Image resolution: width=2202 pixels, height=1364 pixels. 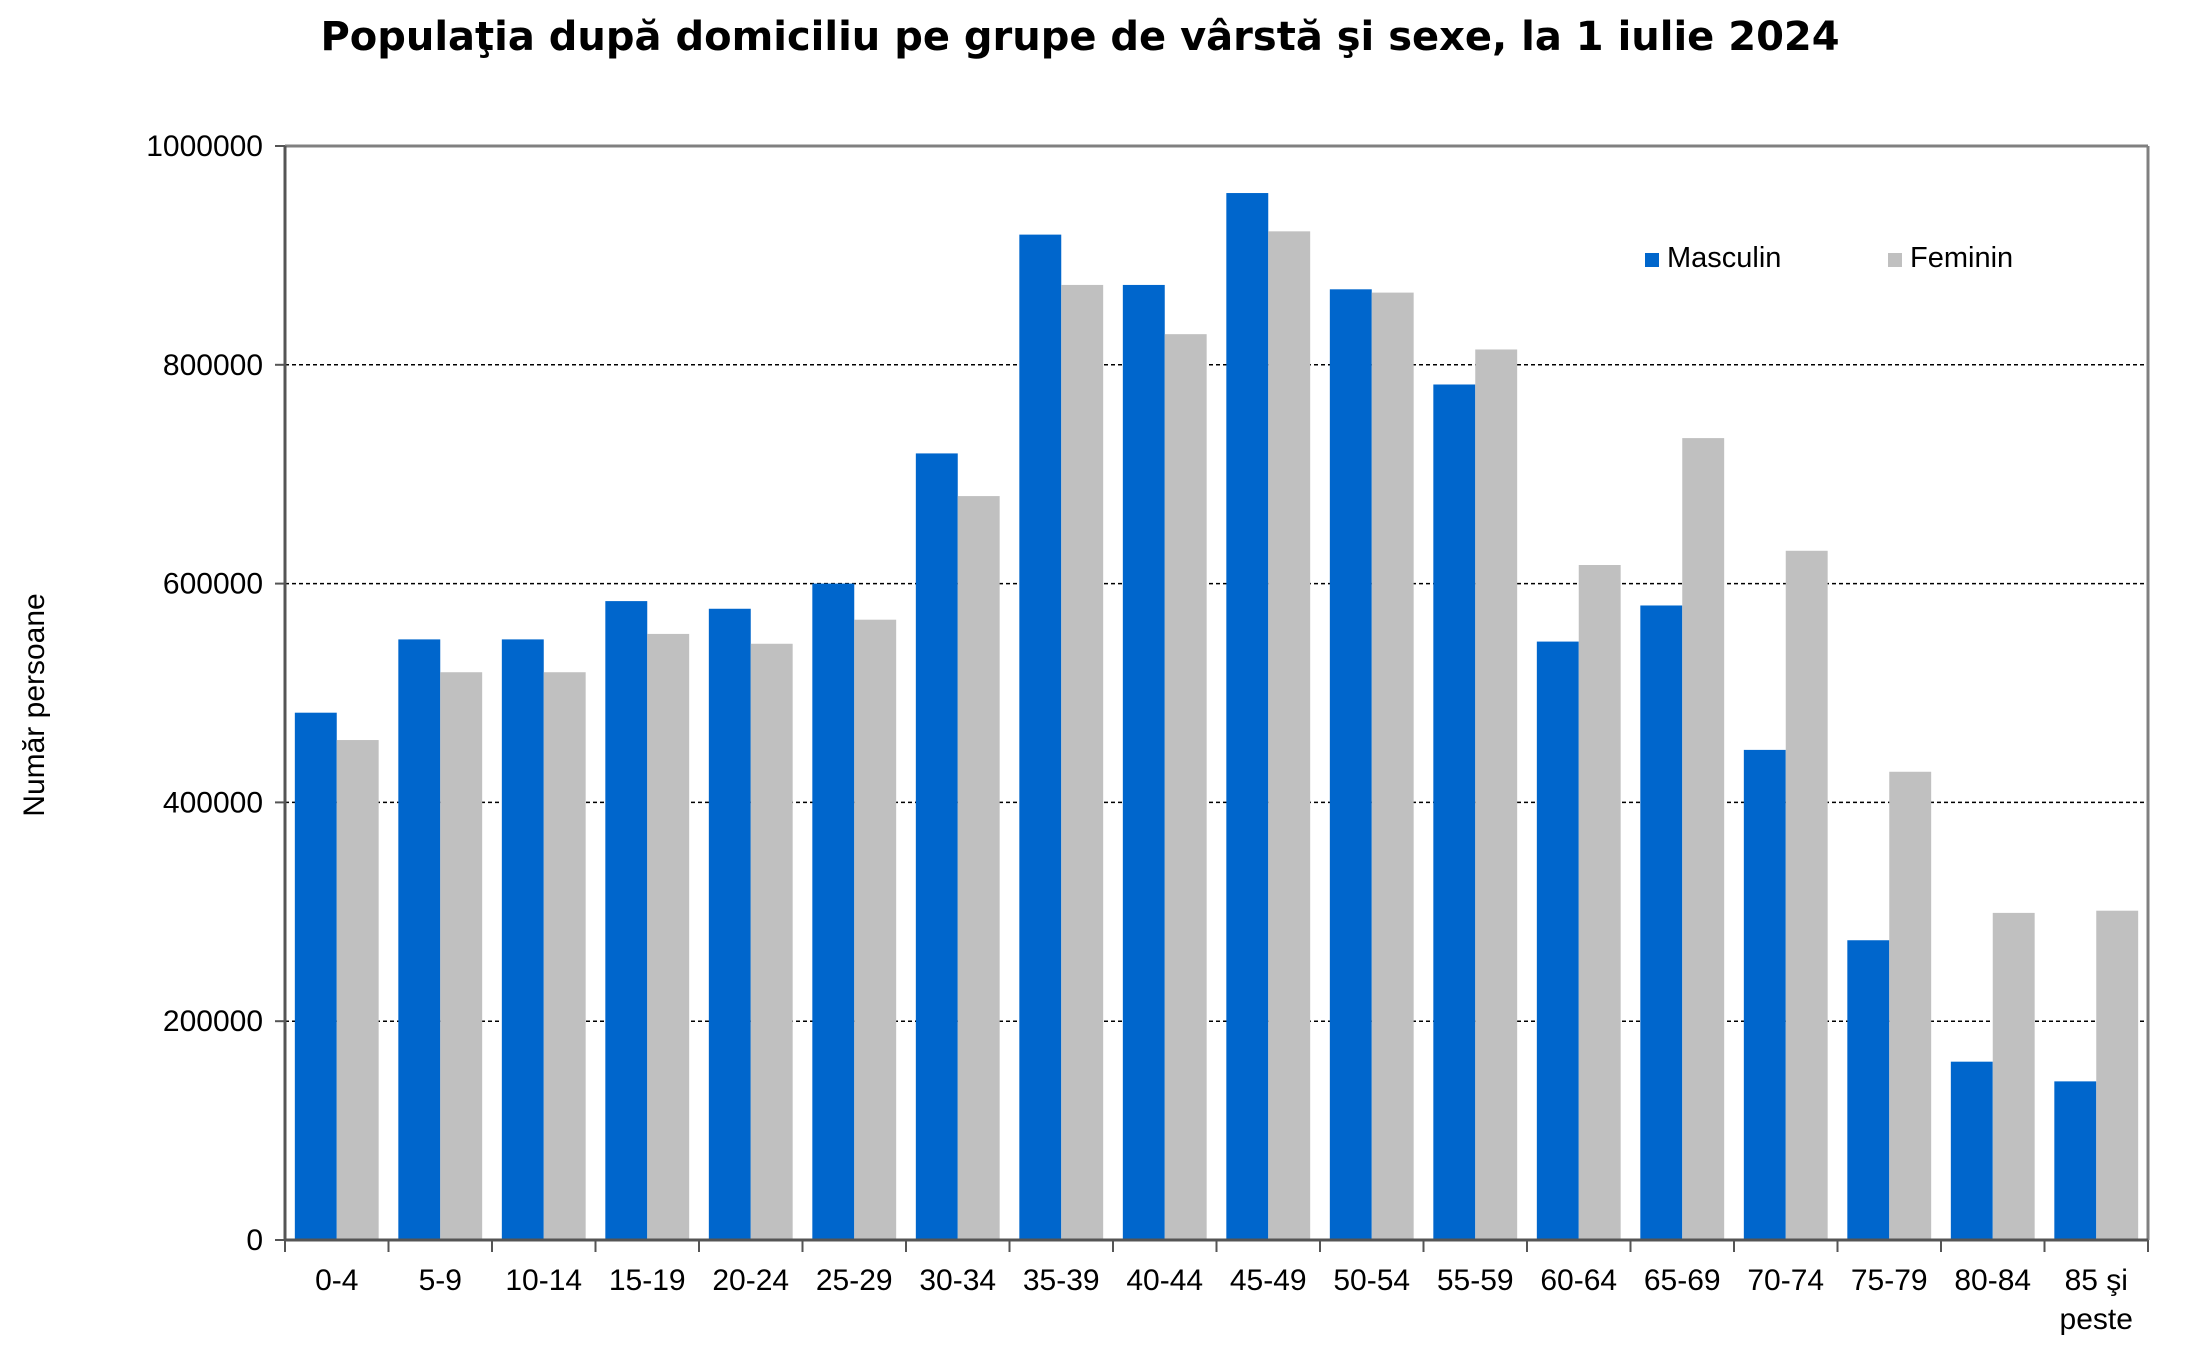 I want to click on x-tick-label: 65-69, so click(x=1682, y=1280).